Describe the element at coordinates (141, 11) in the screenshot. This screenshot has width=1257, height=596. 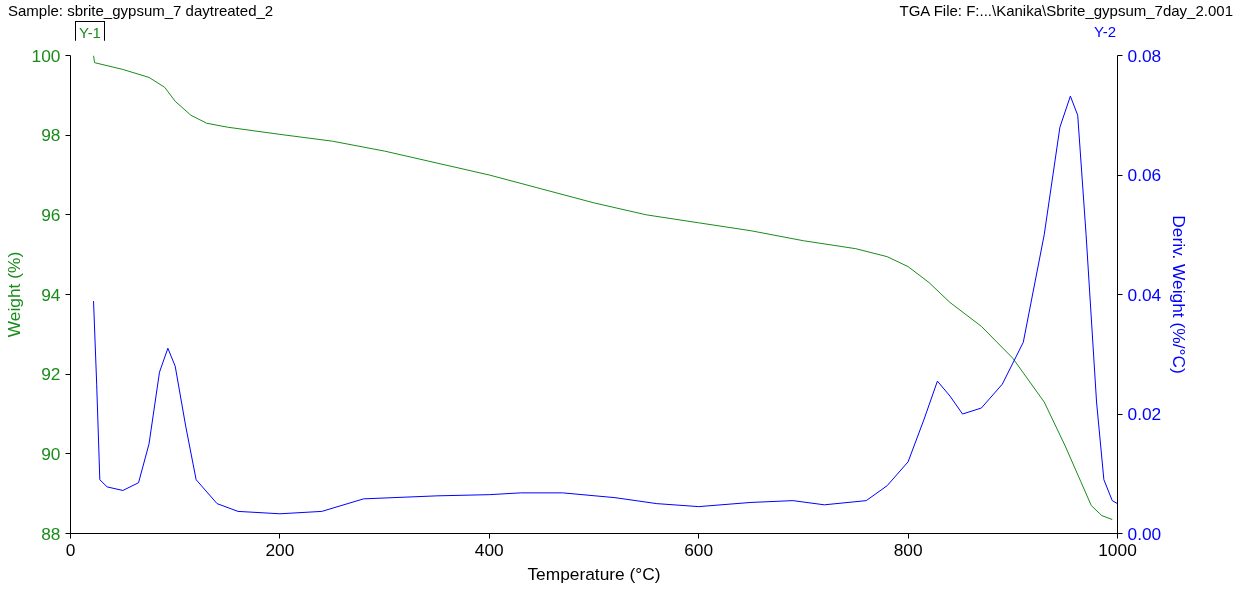
I see `chart-title: Sample: sbrite_gypsum_7 daytreated_2` at that location.